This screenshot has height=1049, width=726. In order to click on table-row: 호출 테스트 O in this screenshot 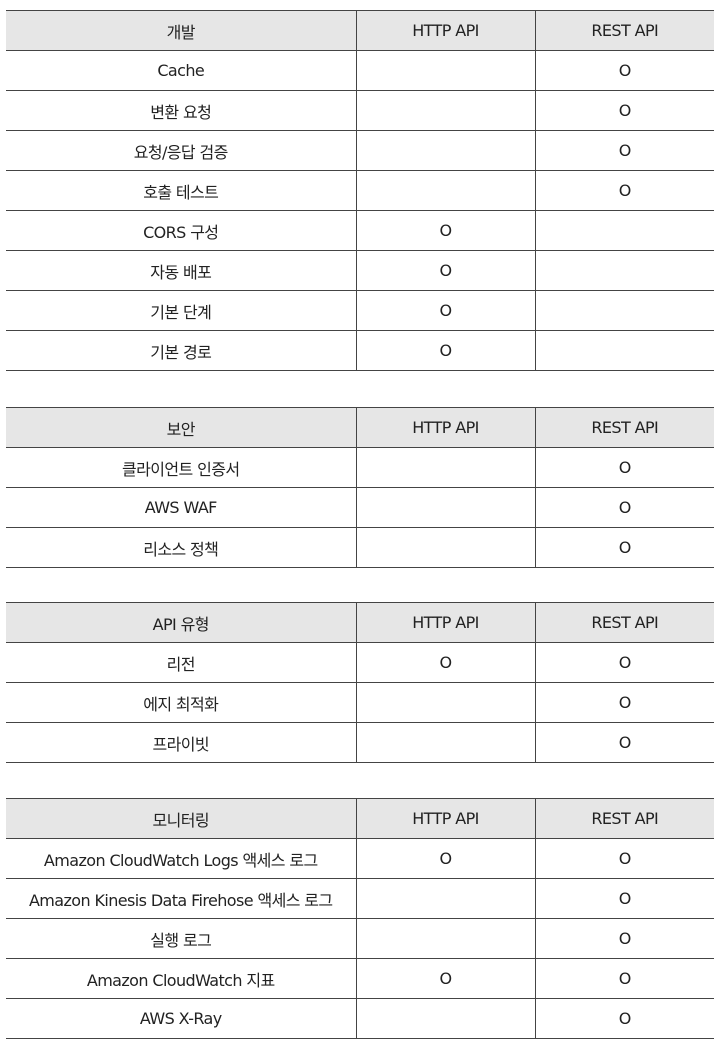, I will do `click(360, 190)`.